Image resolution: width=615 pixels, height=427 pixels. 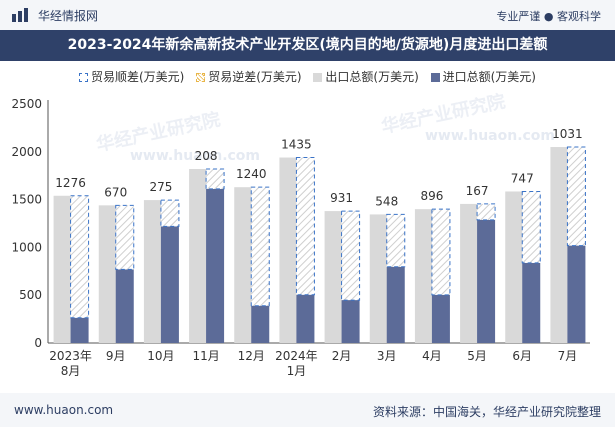 I want to click on legend-item-deficit: 贸易逆差(万美元), so click(x=249, y=76).